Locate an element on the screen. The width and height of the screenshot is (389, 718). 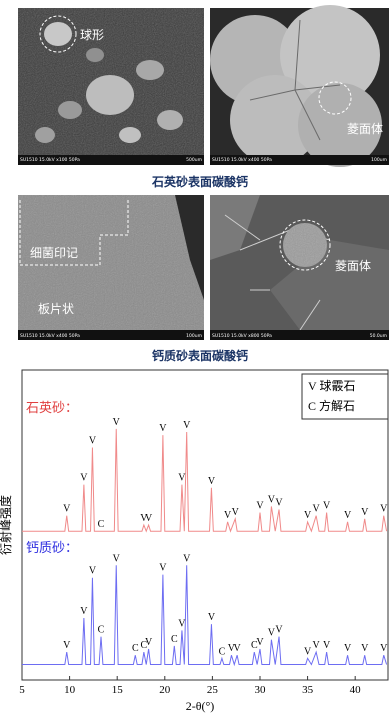
x-tick-label: 30 is located at coordinates (260, 690).